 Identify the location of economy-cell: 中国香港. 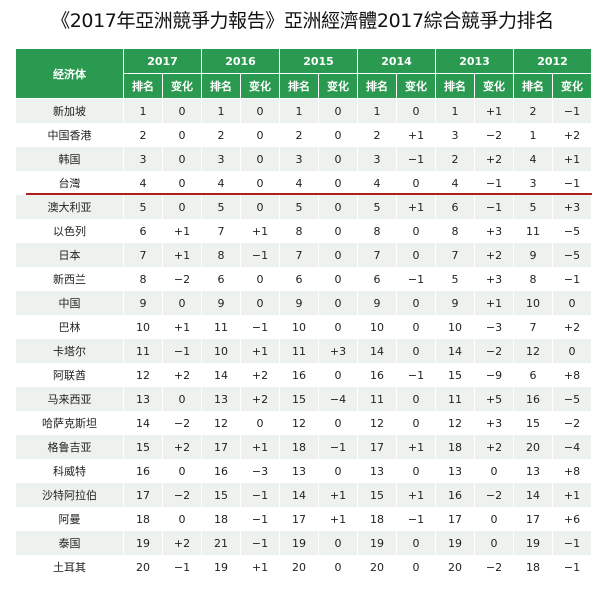
(69, 135).